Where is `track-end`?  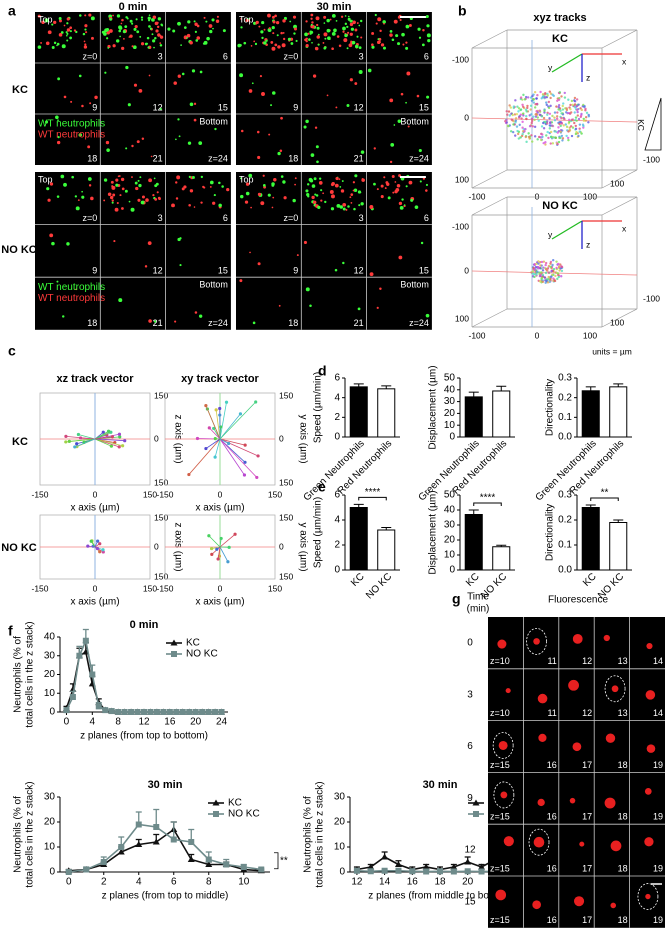
track-end is located at coordinates (218, 559).